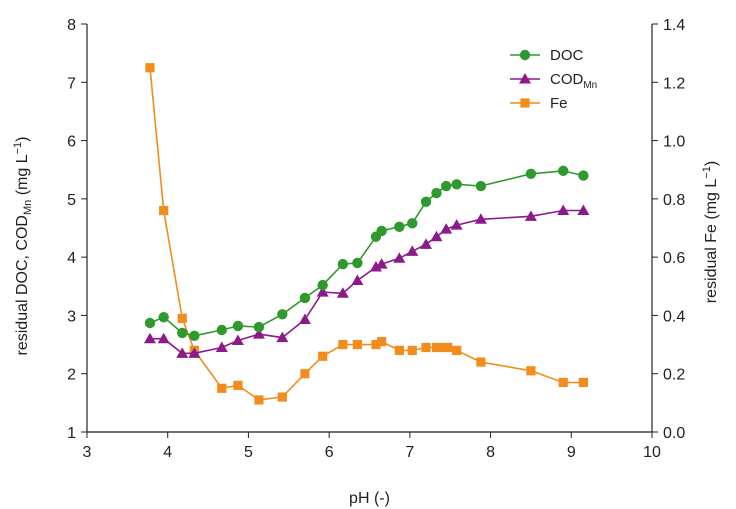 Image resolution: width=736 pixels, height=509 pixels. I want to click on y-right-tick-label: 1.0, so click(674, 142).